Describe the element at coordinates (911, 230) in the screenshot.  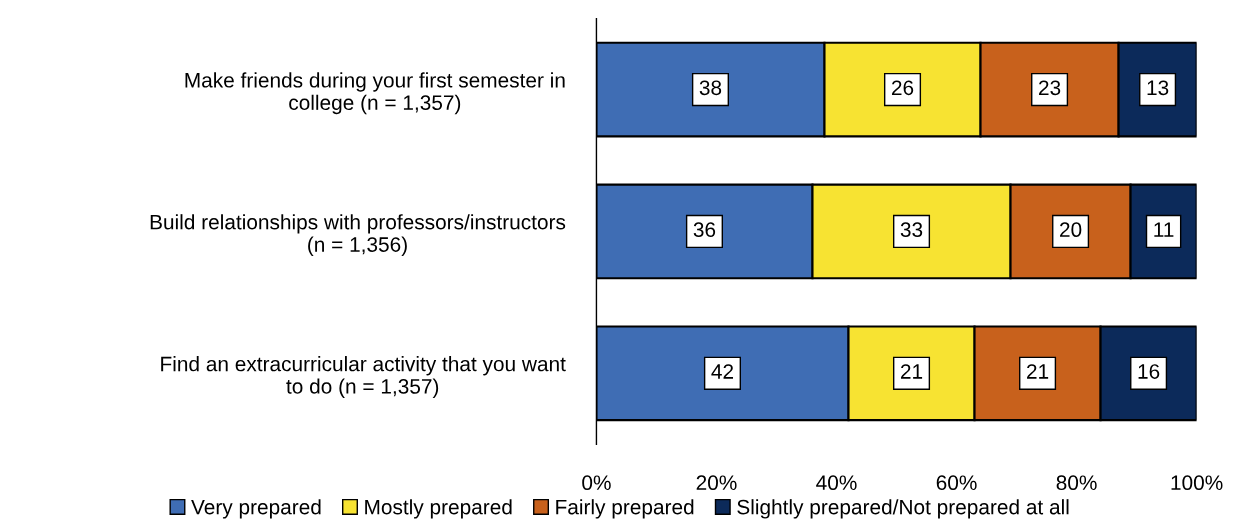
I see `data-label: 33` at that location.